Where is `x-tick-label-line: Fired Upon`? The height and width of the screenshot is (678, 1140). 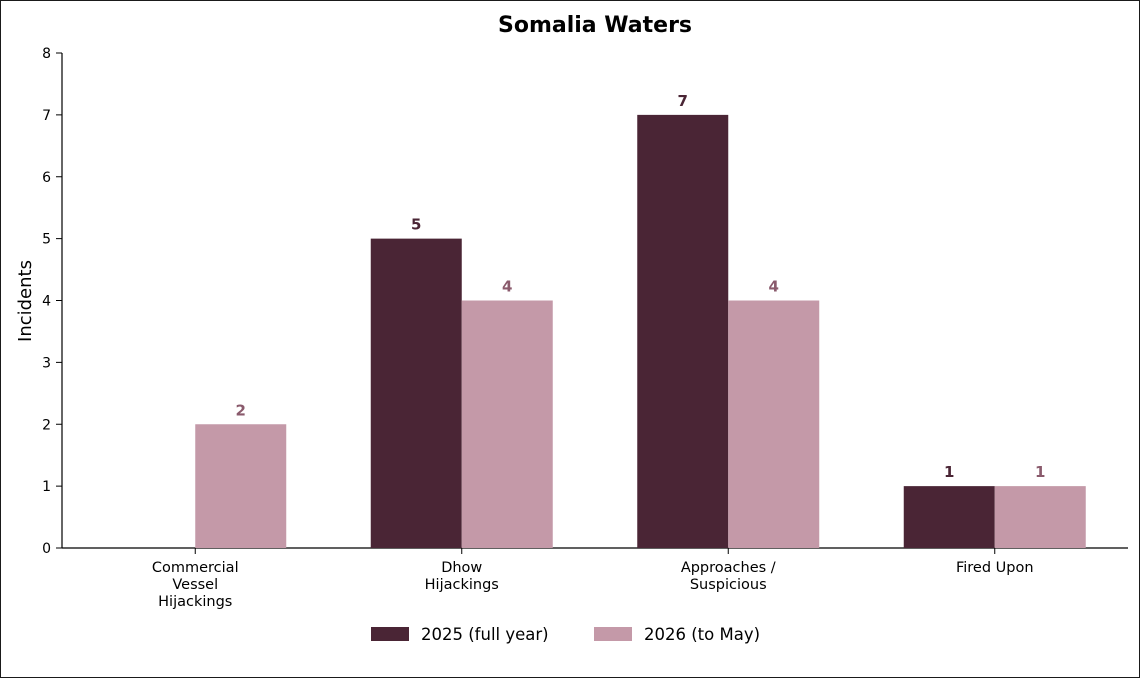
x-tick-label-line: Fired Upon is located at coordinates (995, 568).